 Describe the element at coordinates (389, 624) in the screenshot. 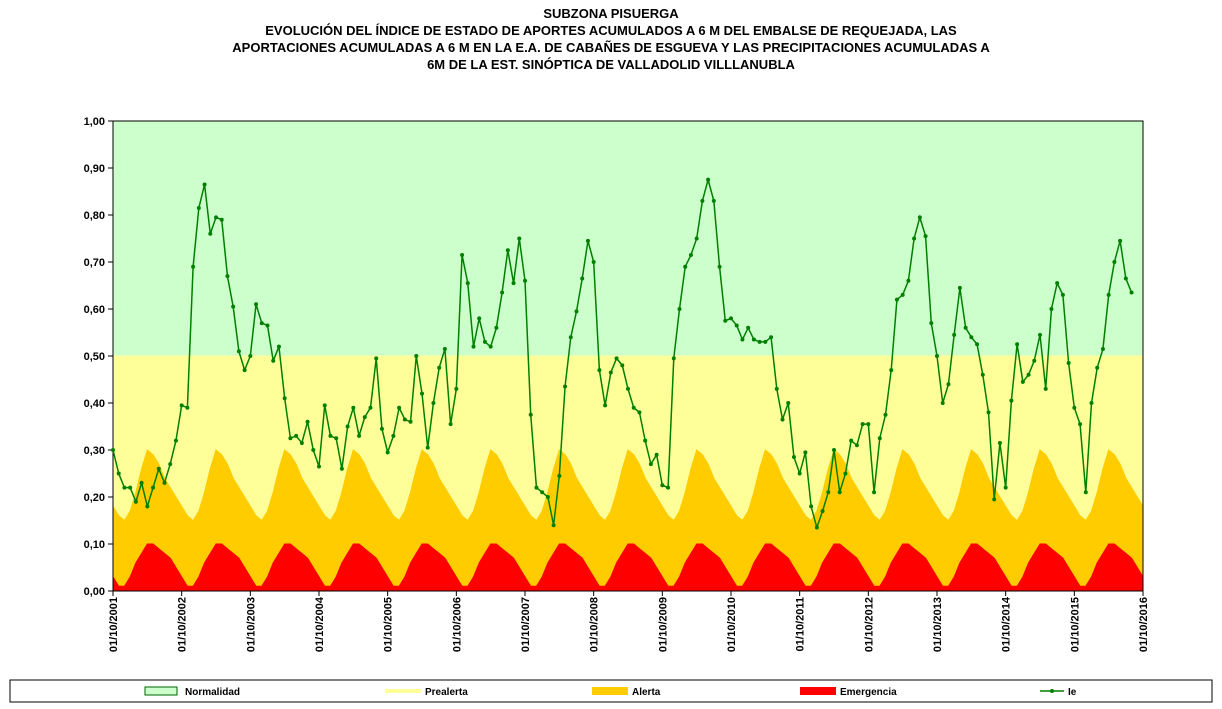

I see `x-tick-label: 01/10/2005` at that location.